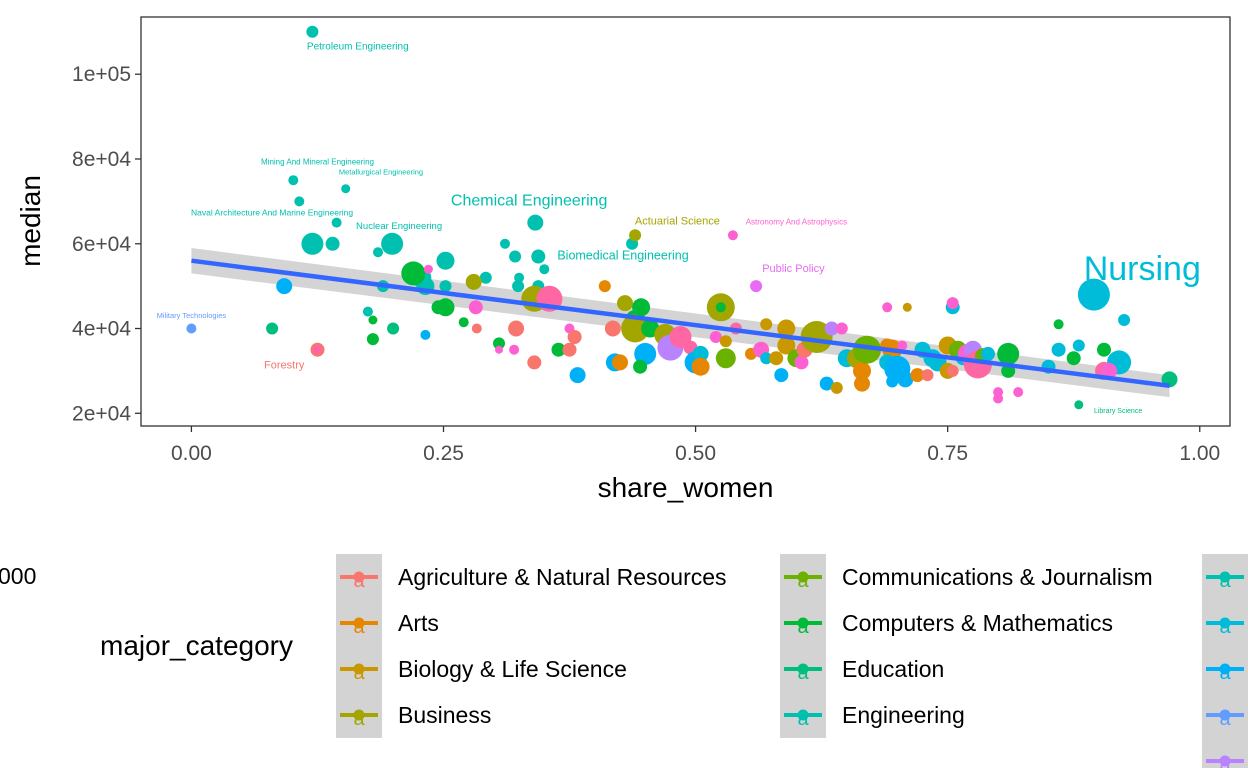  I want to click on legend-key-glyph-communications-journalism: a, so click(803, 581).